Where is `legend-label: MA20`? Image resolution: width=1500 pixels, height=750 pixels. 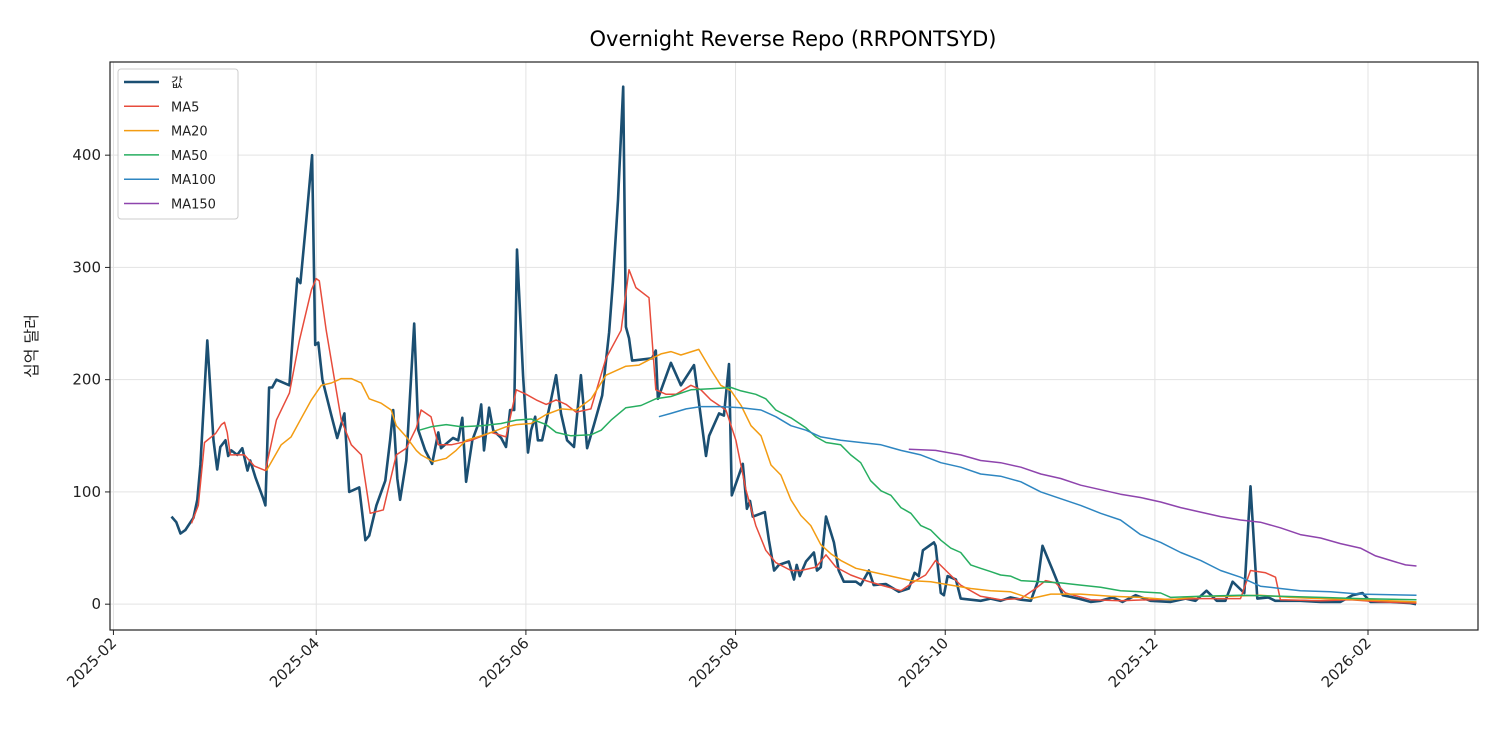 legend-label: MA20 is located at coordinates (189, 132).